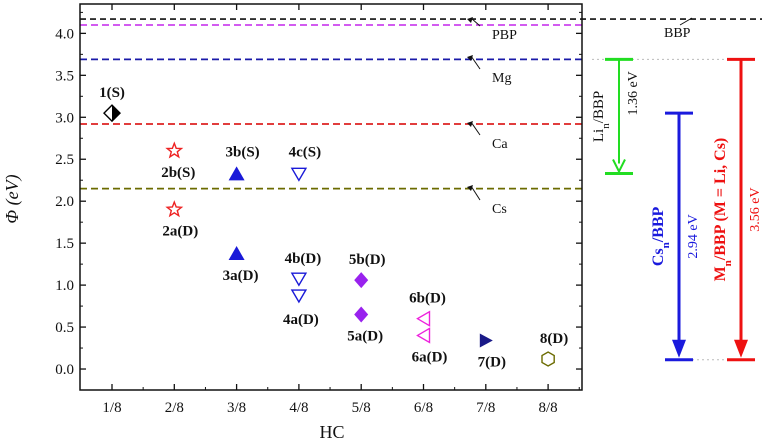  Describe the element at coordinates (64, 244) in the screenshot. I see `y-tick-label: 1.5` at that location.